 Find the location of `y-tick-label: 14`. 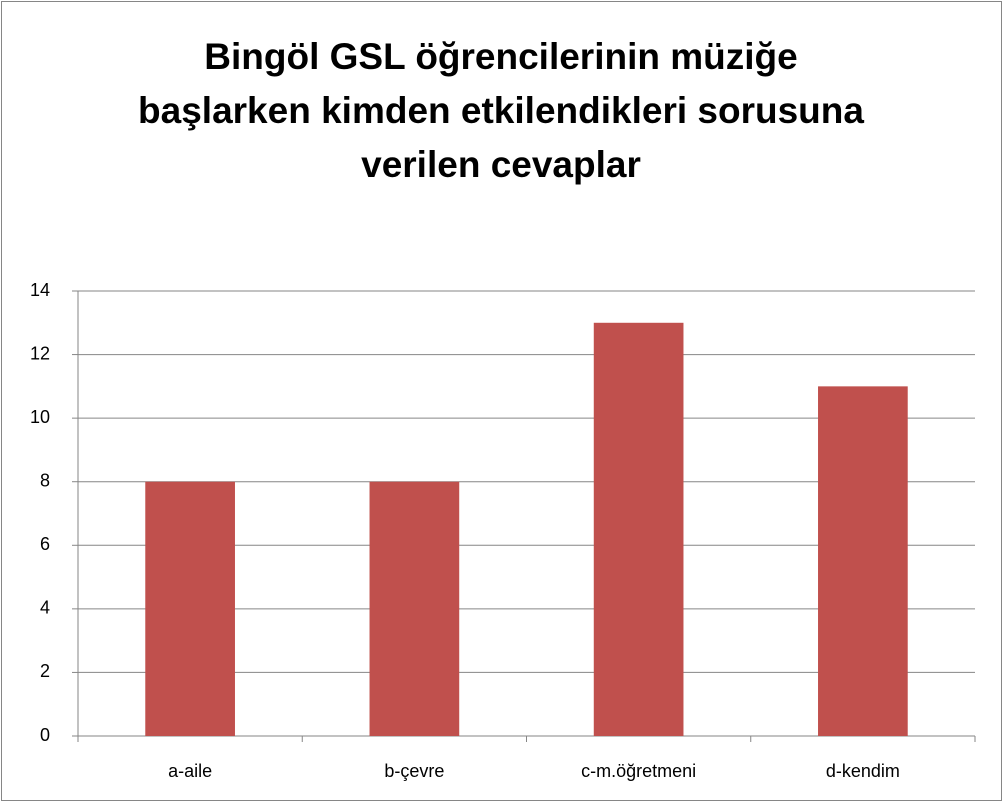

y-tick-label: 14 is located at coordinates (40, 290).